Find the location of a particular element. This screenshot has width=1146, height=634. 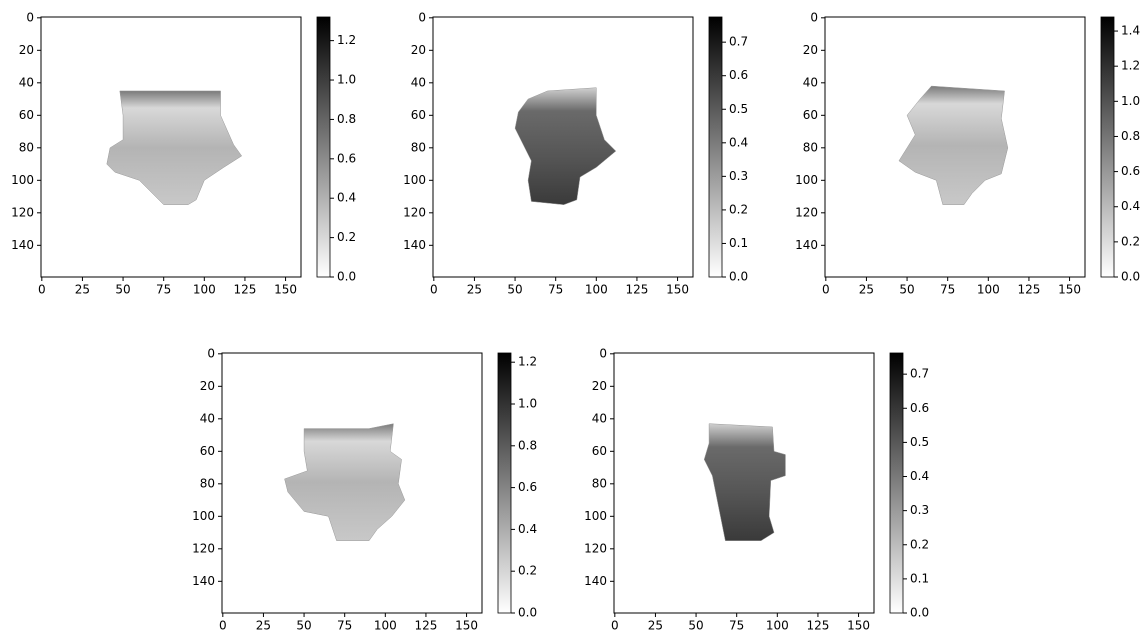

colorbar-tick-label: 0.3 is located at coordinates (919, 510).